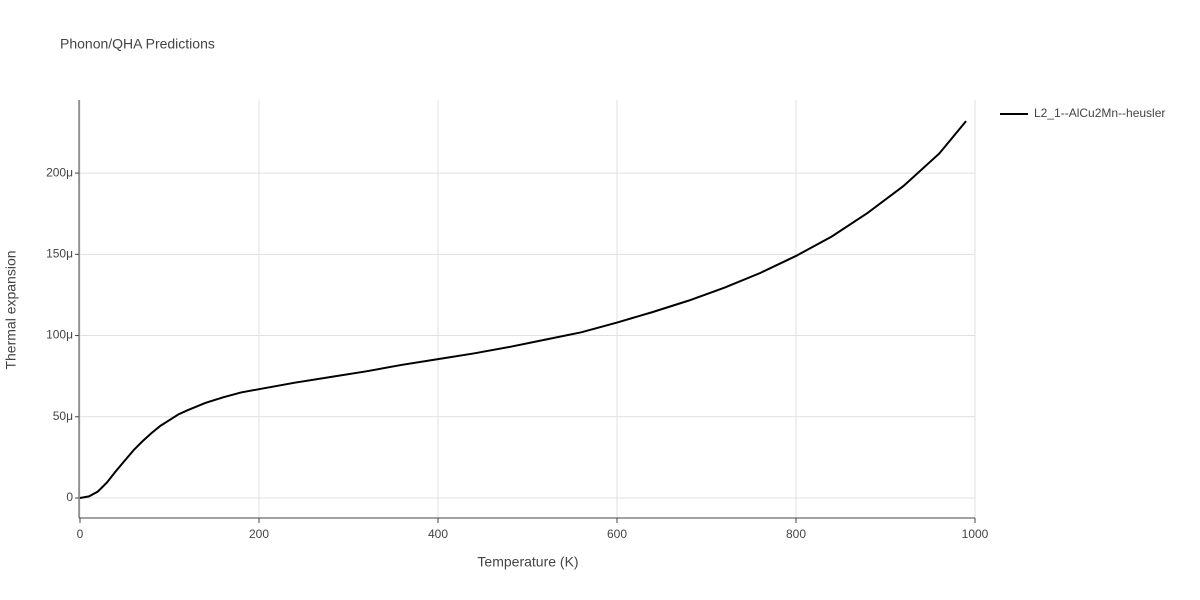 This screenshot has height=600, width=1200. Describe the element at coordinates (59, 254) in the screenshot. I see `y-tick-label: 150μ` at that location.